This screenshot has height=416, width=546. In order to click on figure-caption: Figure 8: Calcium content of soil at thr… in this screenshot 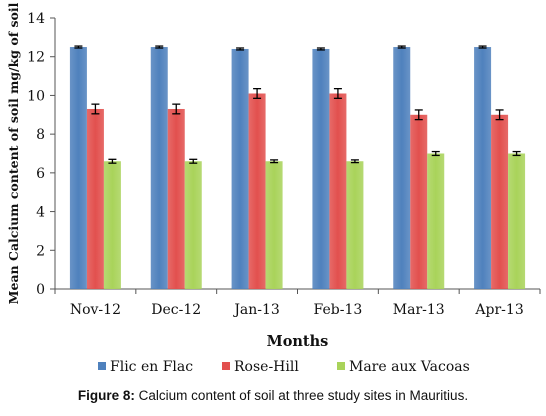, I will do `click(273, 395)`.